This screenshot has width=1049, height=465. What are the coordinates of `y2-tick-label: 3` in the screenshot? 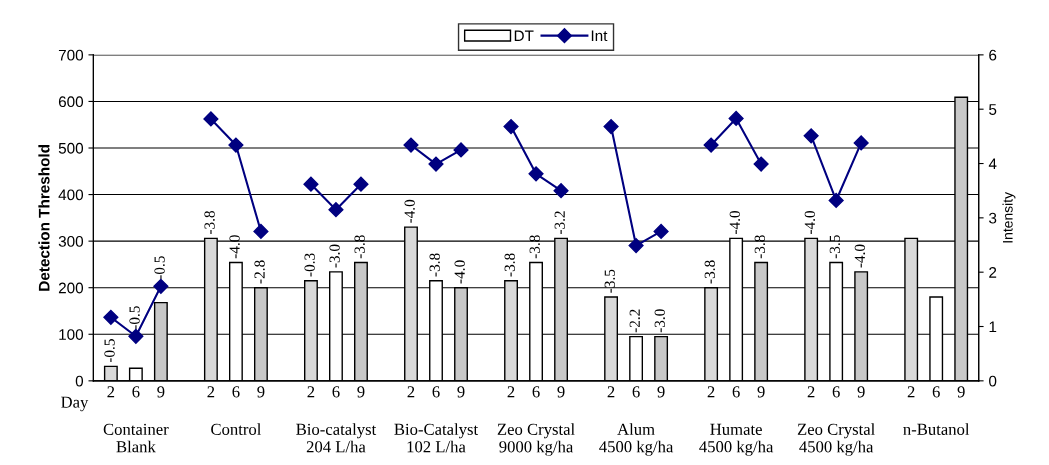 It's located at (993, 218).